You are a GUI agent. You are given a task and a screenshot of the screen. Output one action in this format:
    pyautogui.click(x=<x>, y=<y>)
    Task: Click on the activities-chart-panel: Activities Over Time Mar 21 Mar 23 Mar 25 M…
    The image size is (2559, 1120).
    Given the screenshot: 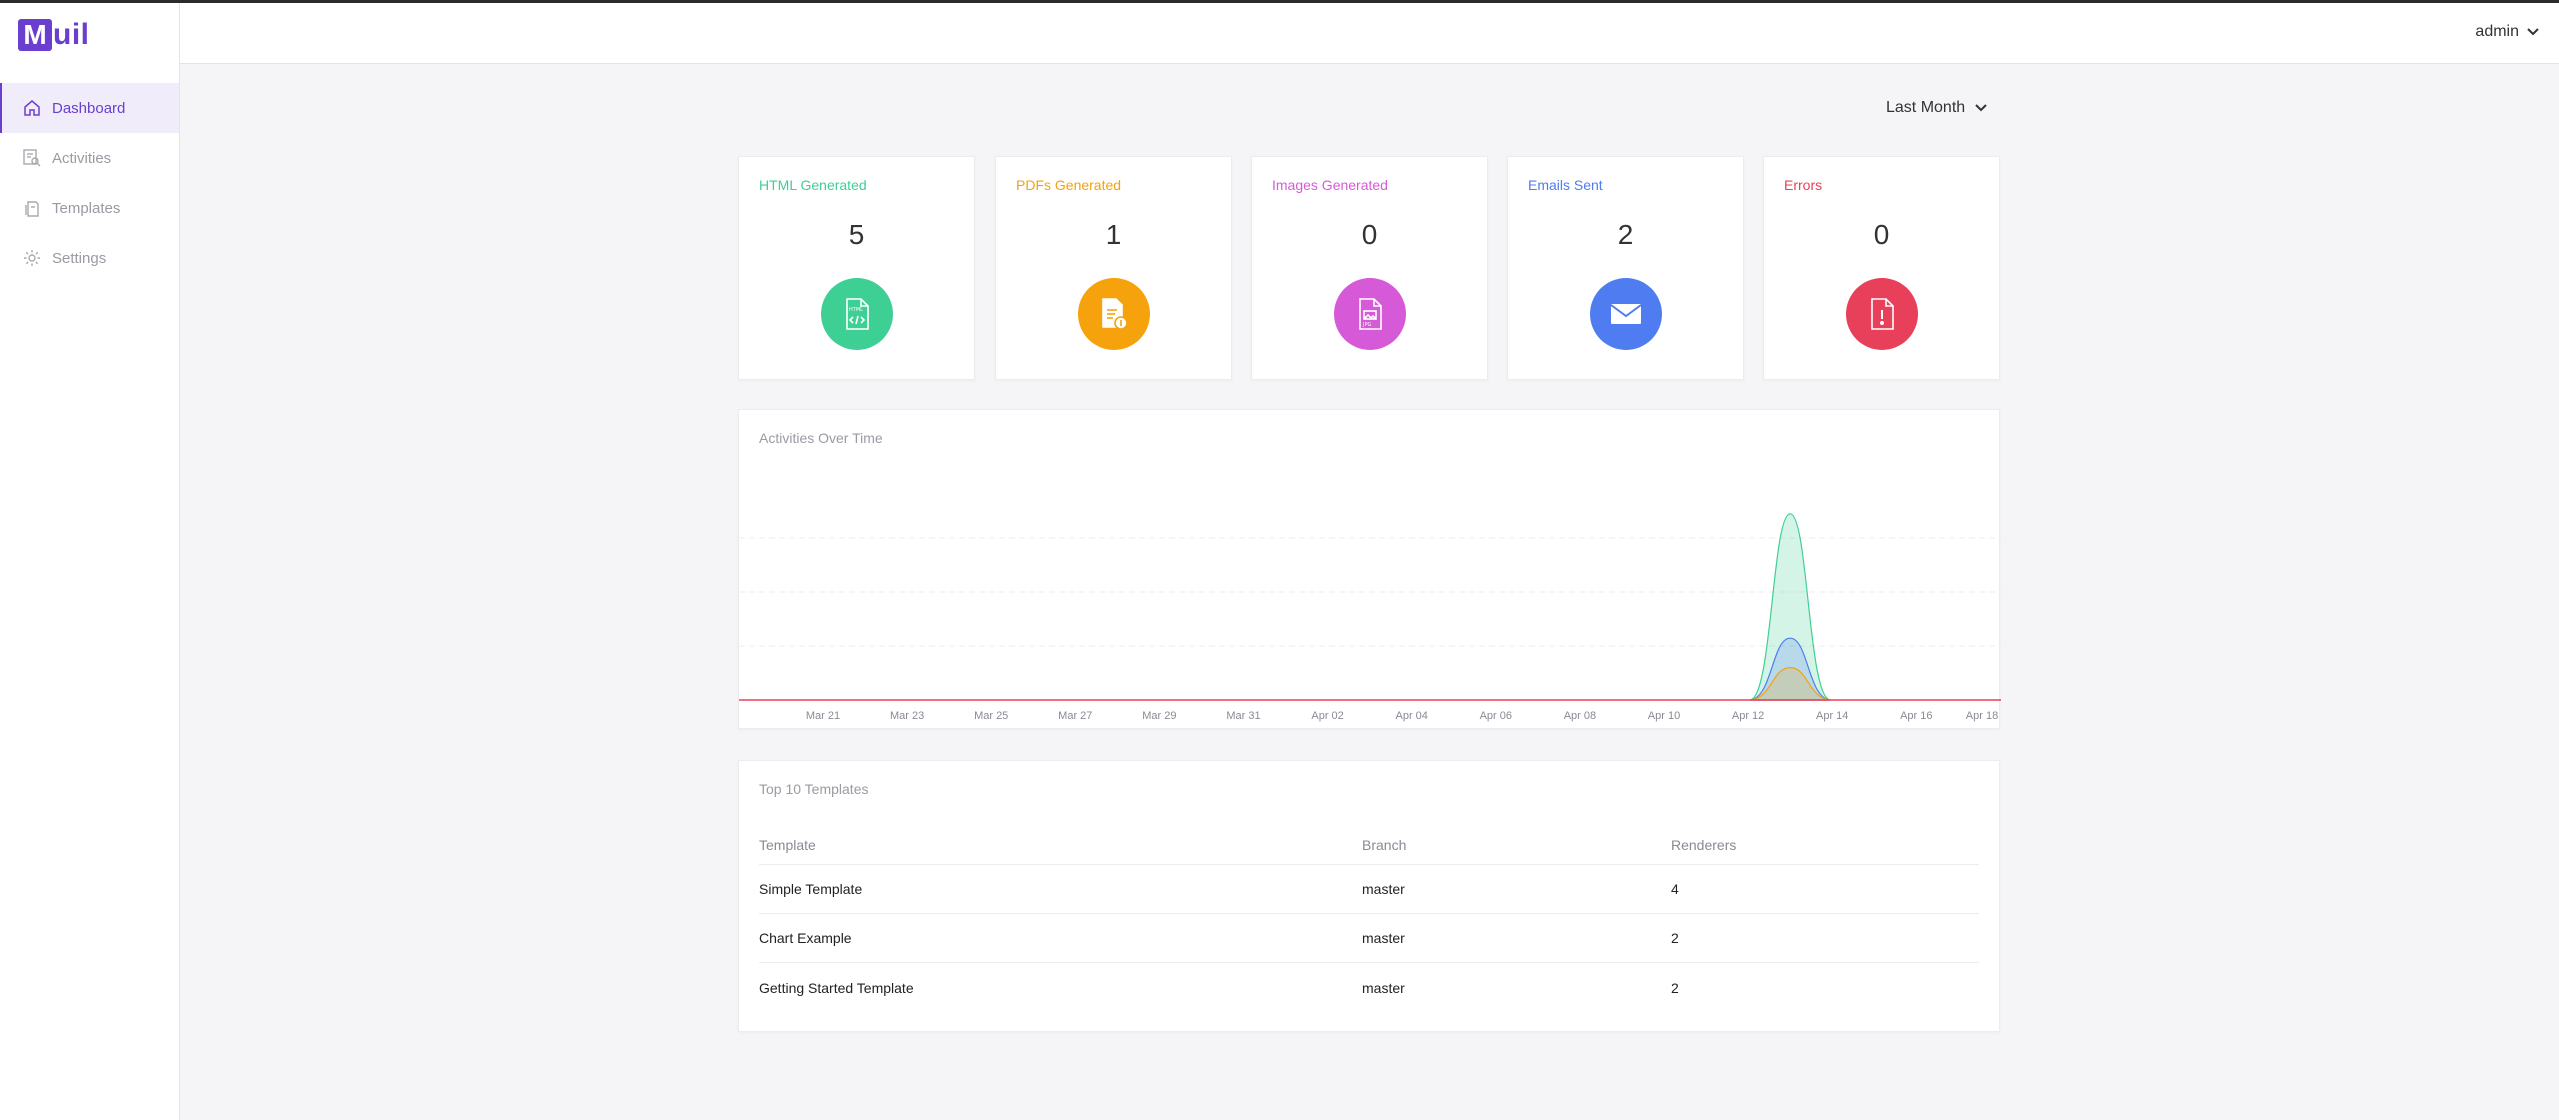 What is the action you would take?
    pyautogui.click(x=1369, y=569)
    